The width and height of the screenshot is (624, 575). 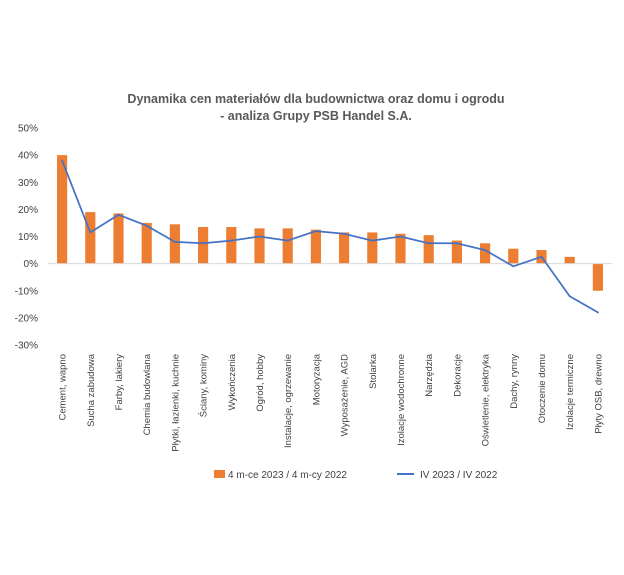 What do you see at coordinates (26, 291) in the screenshot?
I see `y-tick-label: -10%` at bounding box center [26, 291].